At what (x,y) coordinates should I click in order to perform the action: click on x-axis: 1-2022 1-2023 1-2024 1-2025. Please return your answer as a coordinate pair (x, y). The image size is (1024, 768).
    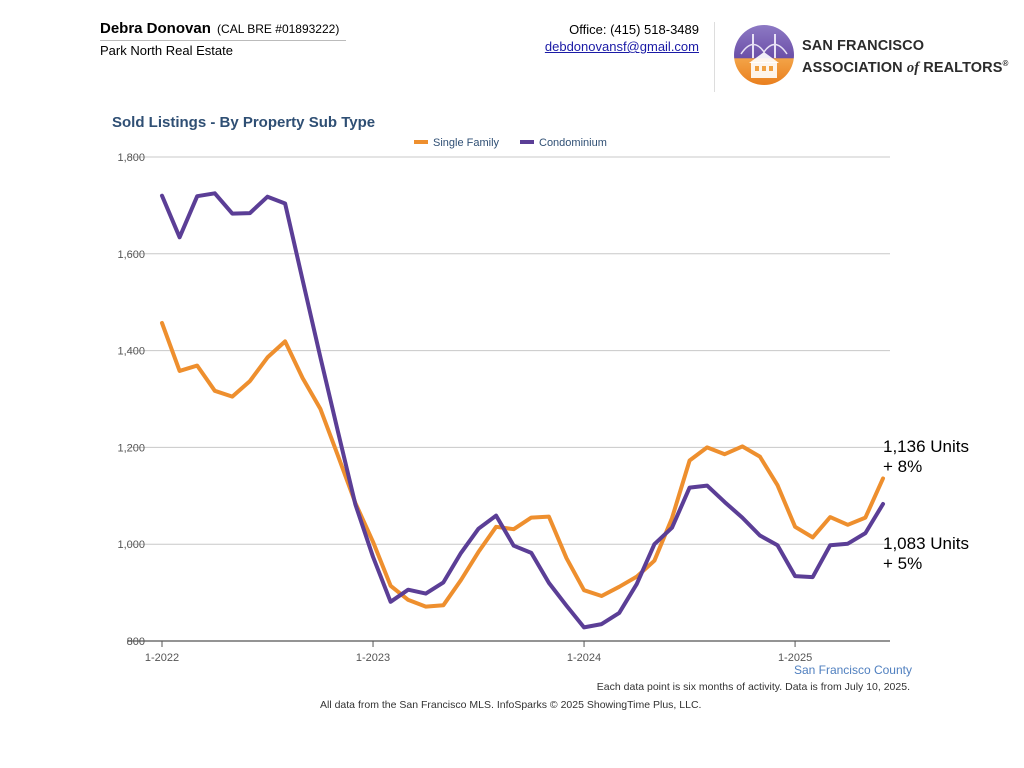
    Looking at the image, I should click on (478, 652).